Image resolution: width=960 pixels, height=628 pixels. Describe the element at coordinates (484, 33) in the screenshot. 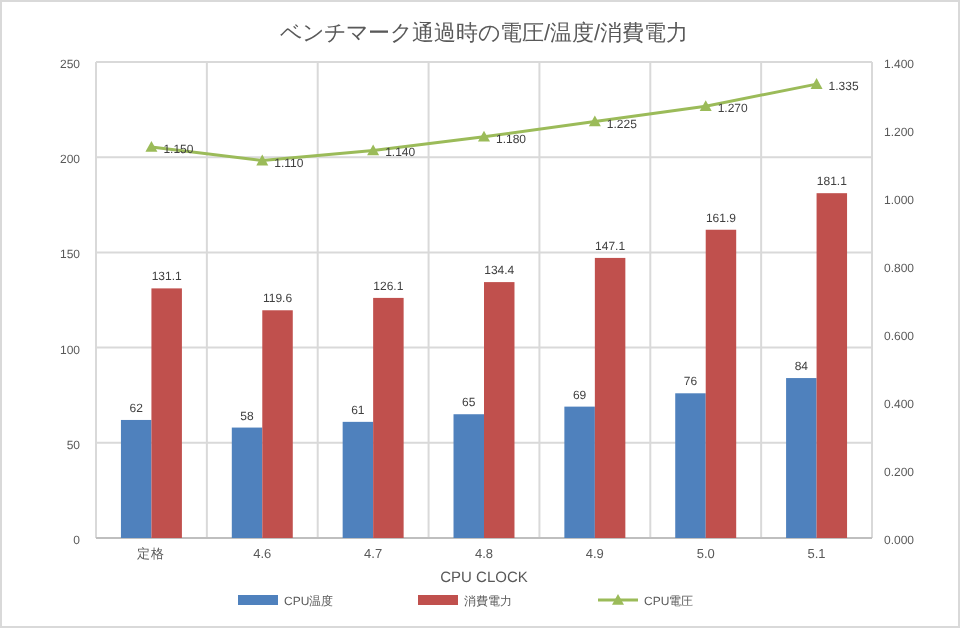

I see `chart-title: ベンチマーク通過時の電圧/温度/消費電力` at that location.